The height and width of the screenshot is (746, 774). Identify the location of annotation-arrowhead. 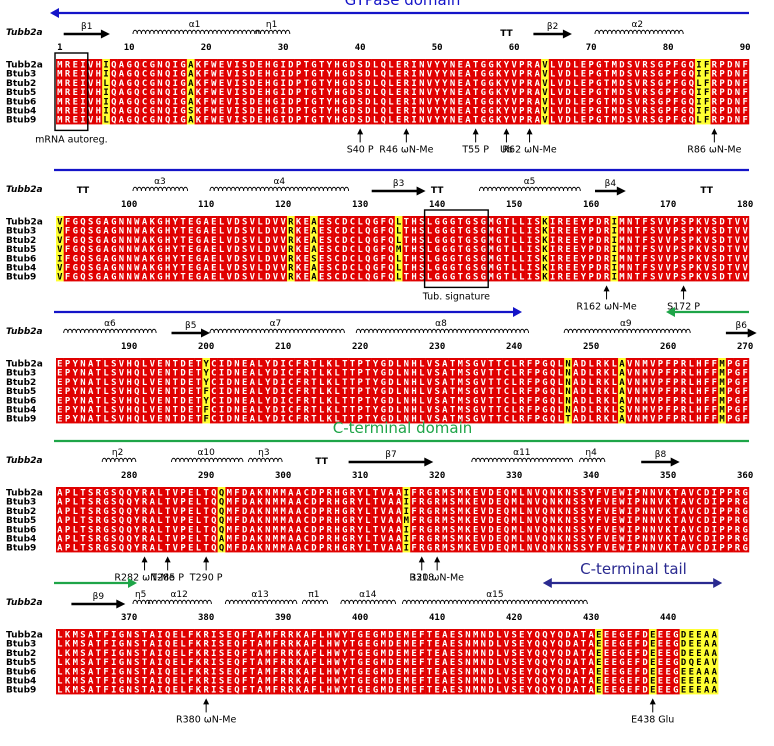
(406, 131).